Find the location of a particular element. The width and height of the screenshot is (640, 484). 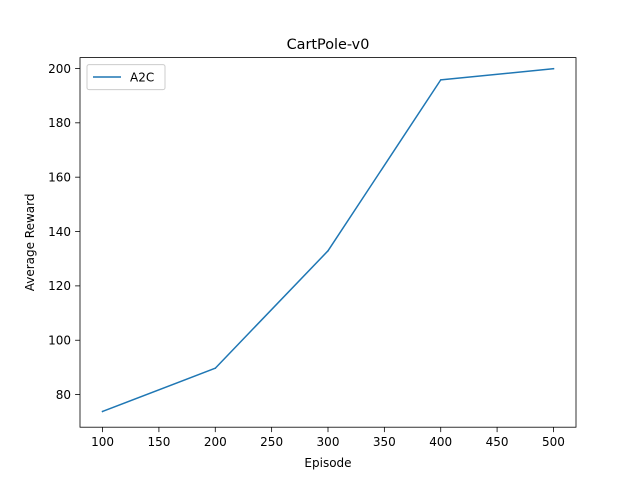

legend: A2C is located at coordinates (126, 77).